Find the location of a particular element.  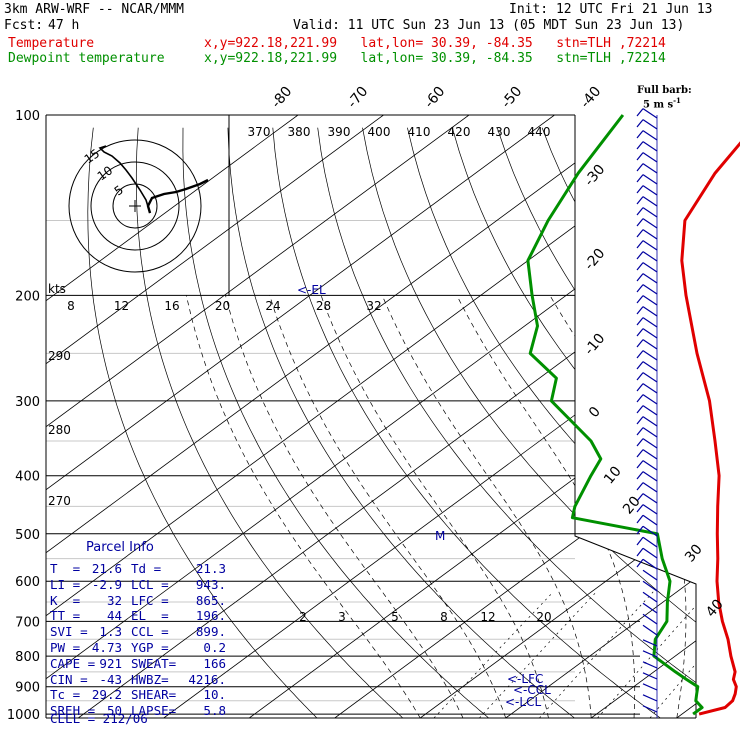

pressure-tick-label: 600 is located at coordinates (27, 582).